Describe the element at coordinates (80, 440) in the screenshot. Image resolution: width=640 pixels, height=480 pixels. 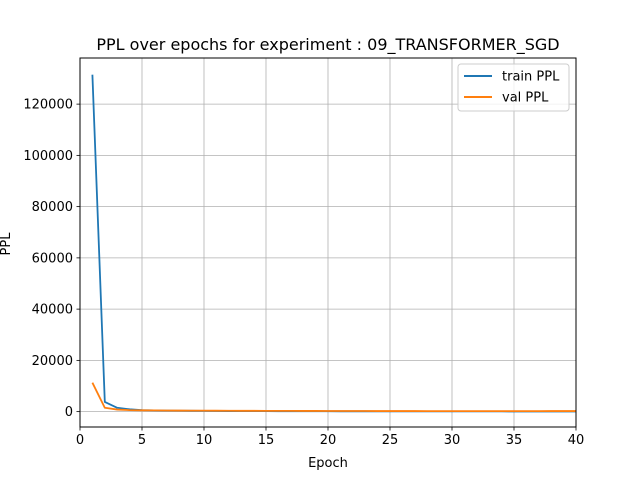
I see `x-tick-label: 0` at that location.